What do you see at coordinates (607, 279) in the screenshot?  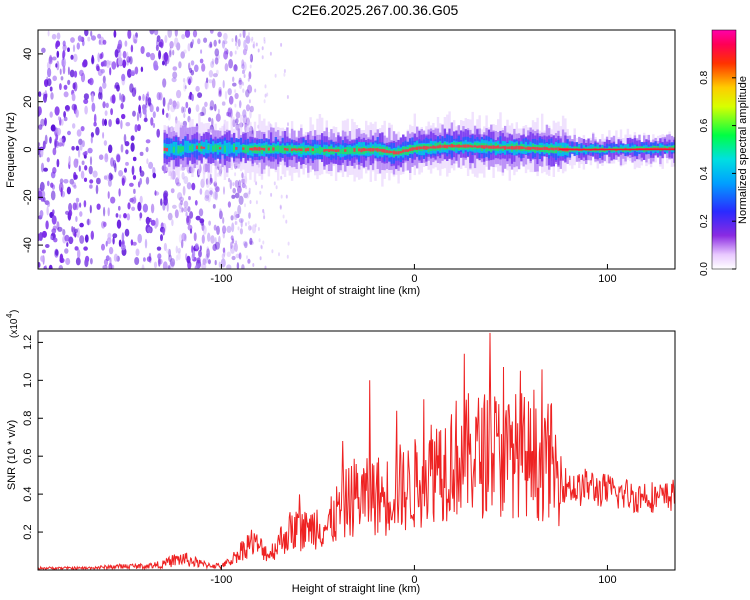 I see `spectrogram-xtick-label: 100` at bounding box center [607, 279].